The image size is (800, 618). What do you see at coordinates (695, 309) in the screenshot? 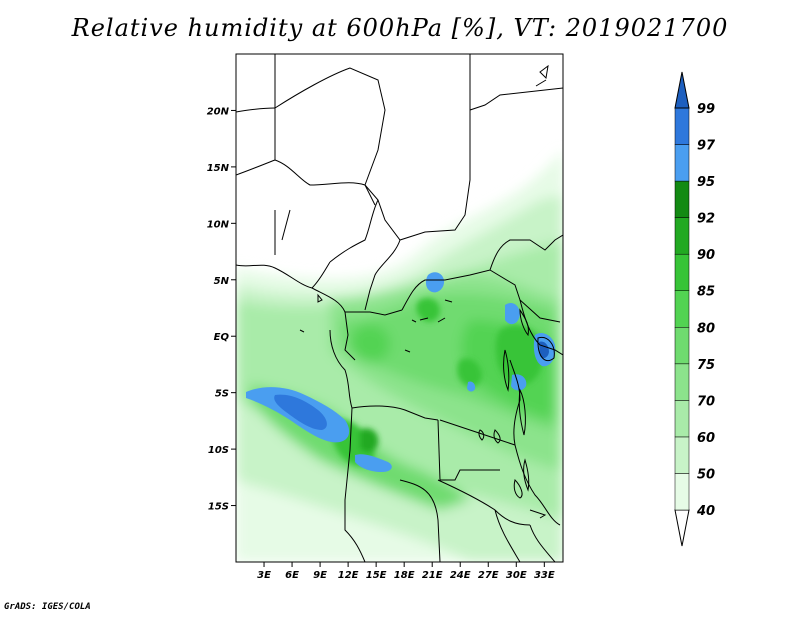
I see `colorbar: 40 50 60 70 75 80 85 90 92 95 97 99` at bounding box center [695, 309].